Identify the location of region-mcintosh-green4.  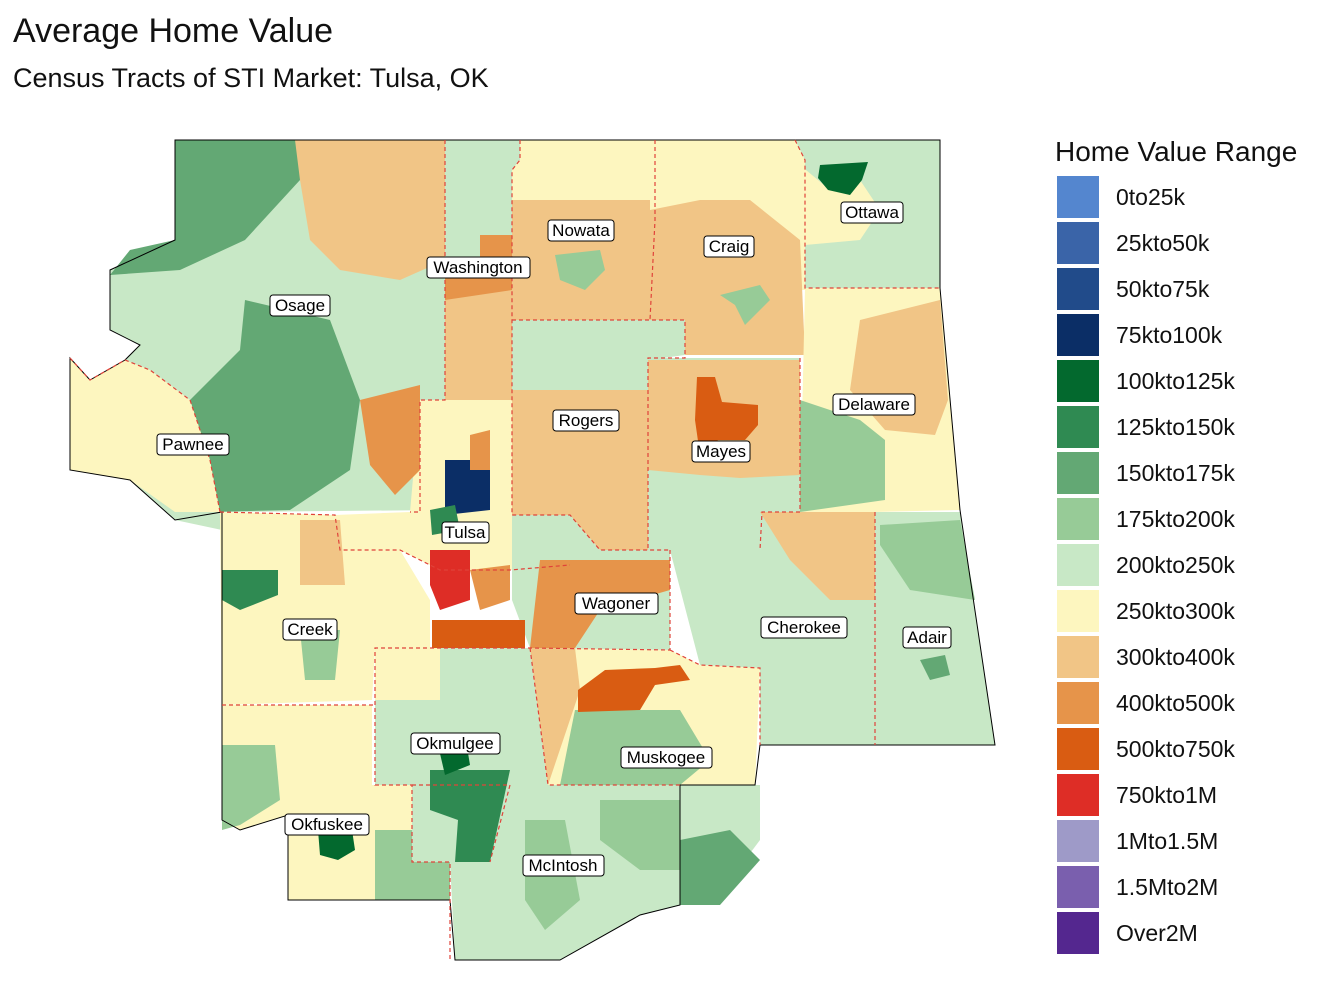
(640, 835).